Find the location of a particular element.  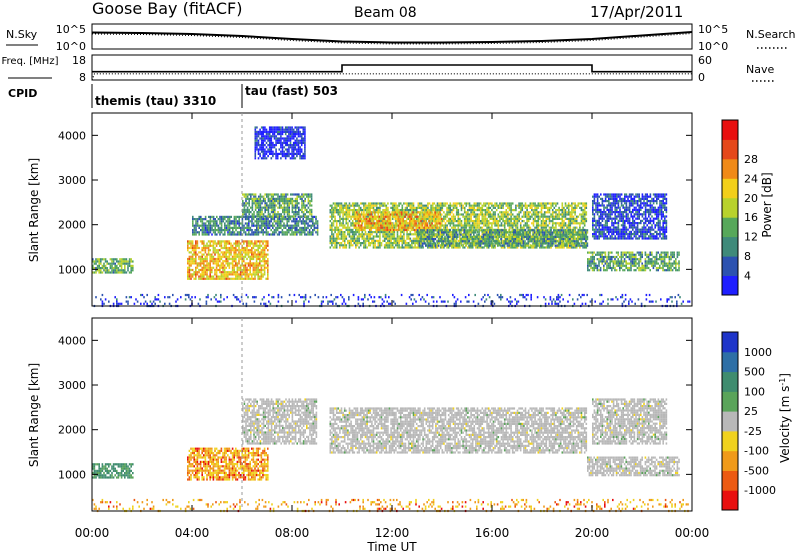

frequency-left-label: Freq. [MHz] is located at coordinates (30, 61).